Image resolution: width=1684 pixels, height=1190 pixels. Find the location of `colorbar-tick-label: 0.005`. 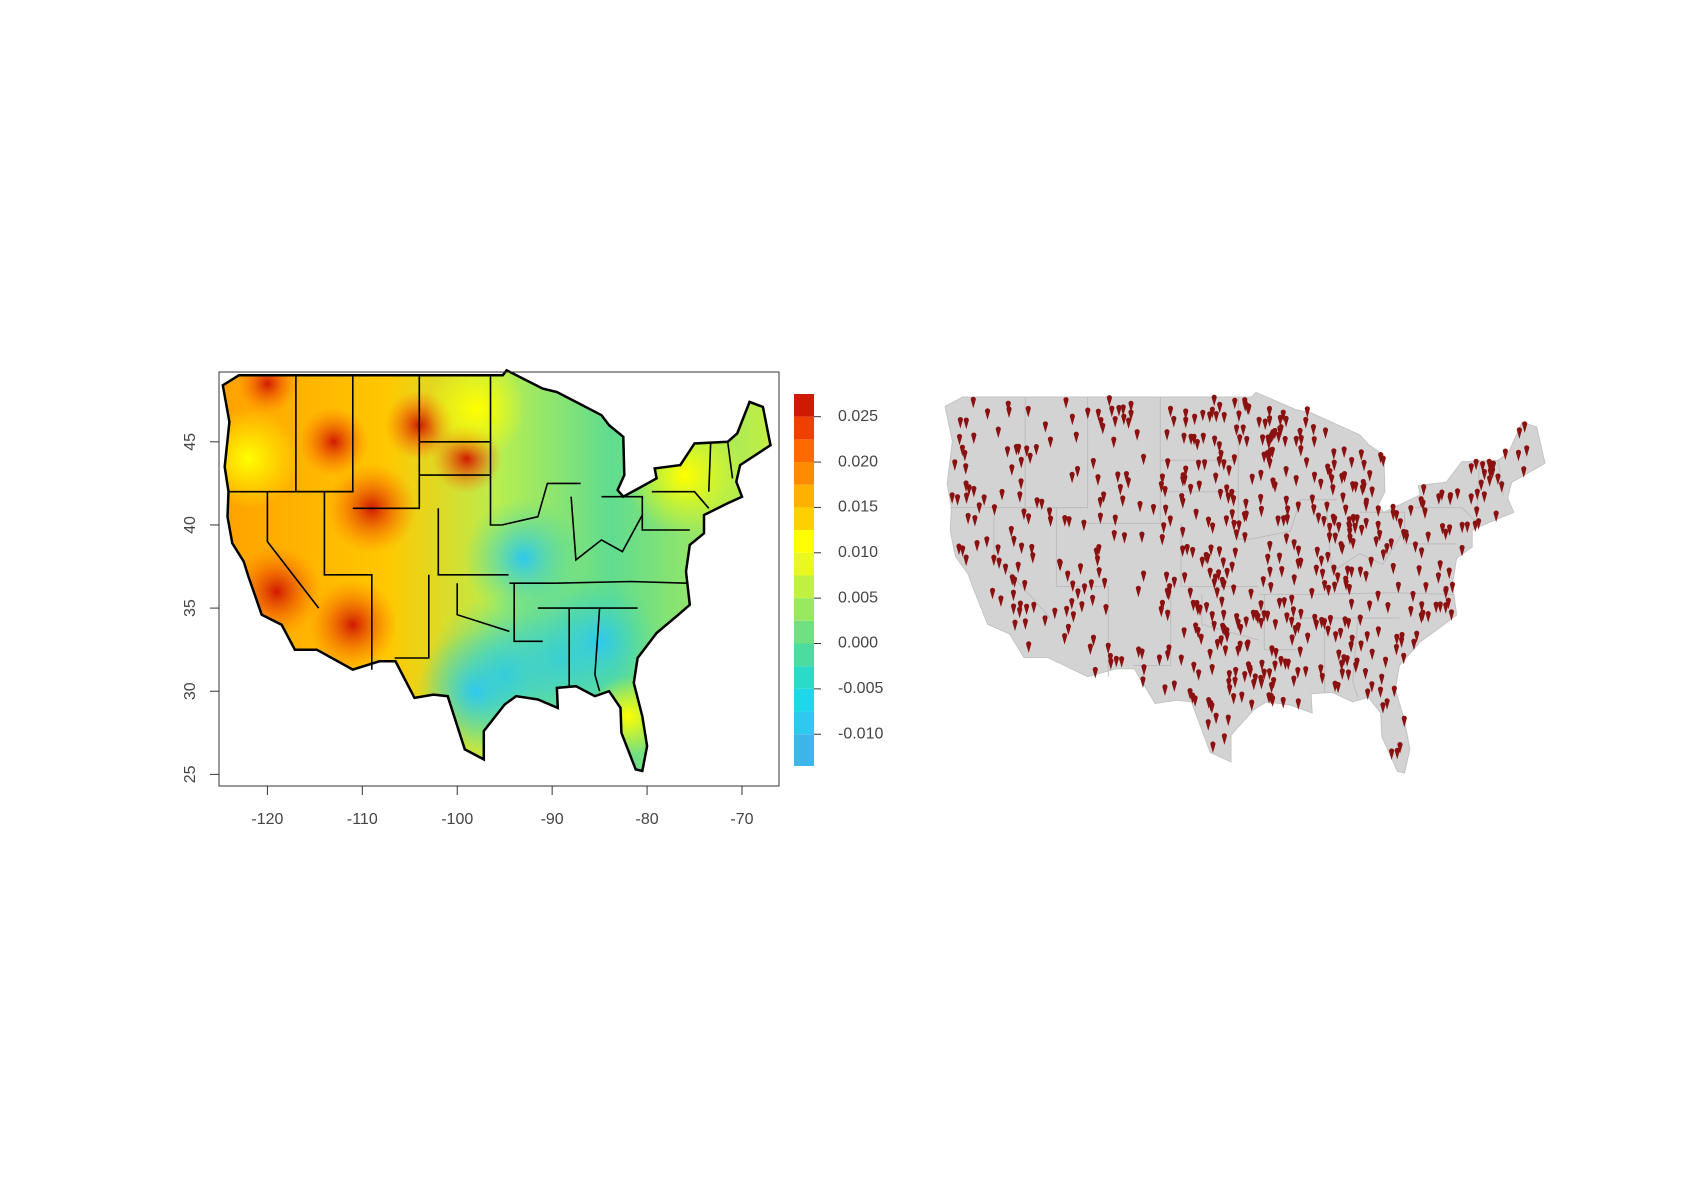

colorbar-tick-label: 0.005 is located at coordinates (858, 597).